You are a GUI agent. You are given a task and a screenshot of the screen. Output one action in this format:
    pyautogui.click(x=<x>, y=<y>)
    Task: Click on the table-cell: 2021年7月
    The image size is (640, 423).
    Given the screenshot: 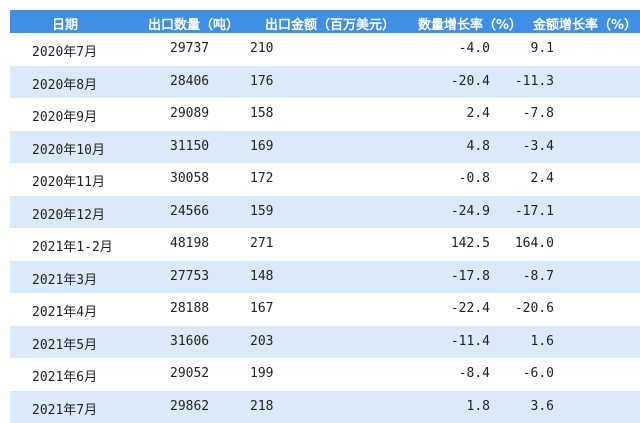 What is the action you would take?
    pyautogui.click(x=64, y=408)
    